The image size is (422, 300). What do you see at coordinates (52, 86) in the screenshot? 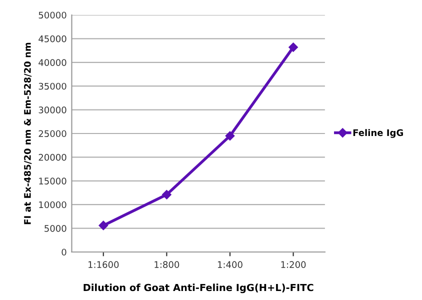
I see `y-tick-label: 35000` at bounding box center [52, 86].